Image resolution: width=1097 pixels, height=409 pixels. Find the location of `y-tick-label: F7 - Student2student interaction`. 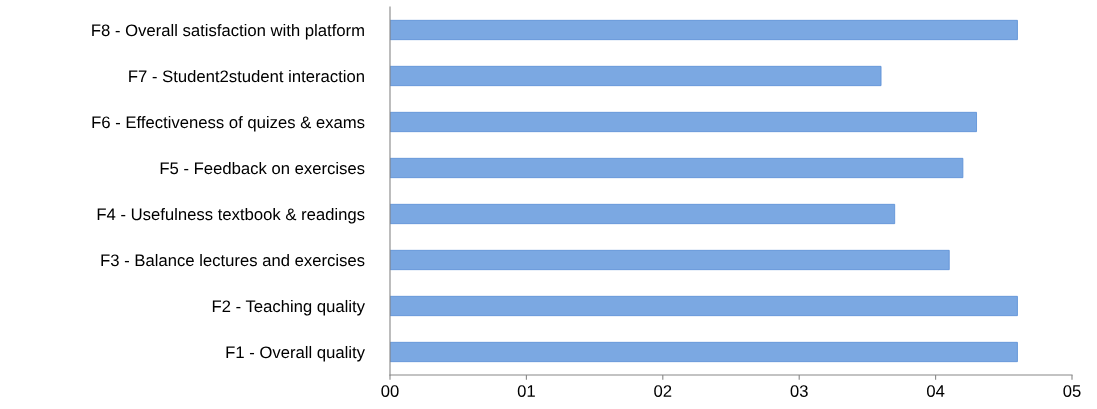

y-tick-label: F7 - Student2student interaction is located at coordinates (246, 76).